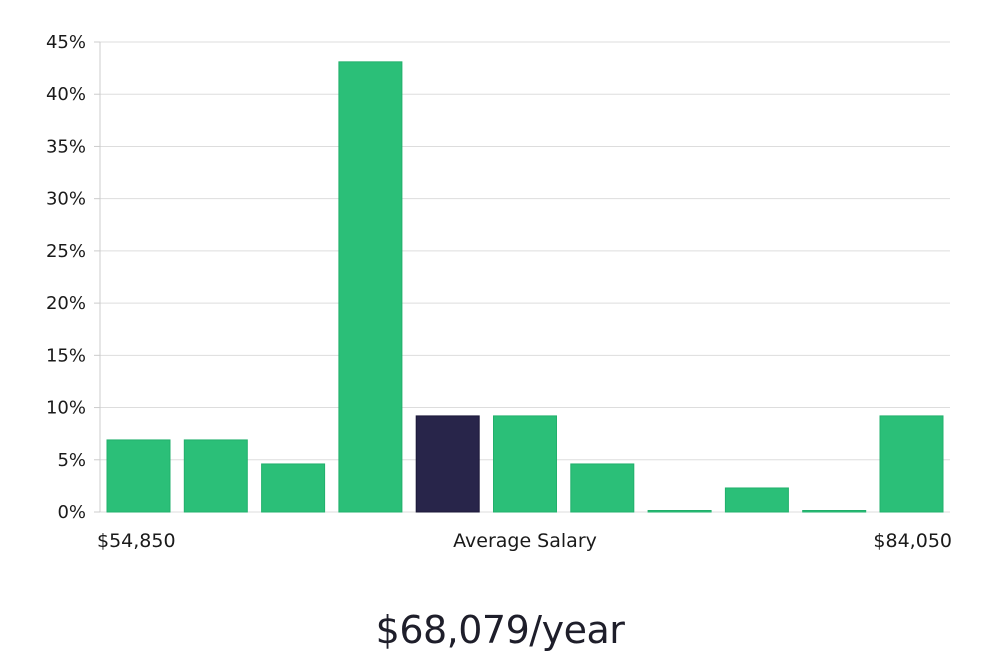 This screenshot has width=1000, height=660. What do you see at coordinates (500, 630) in the screenshot?
I see `average-salary-value: $68,079/year` at bounding box center [500, 630].